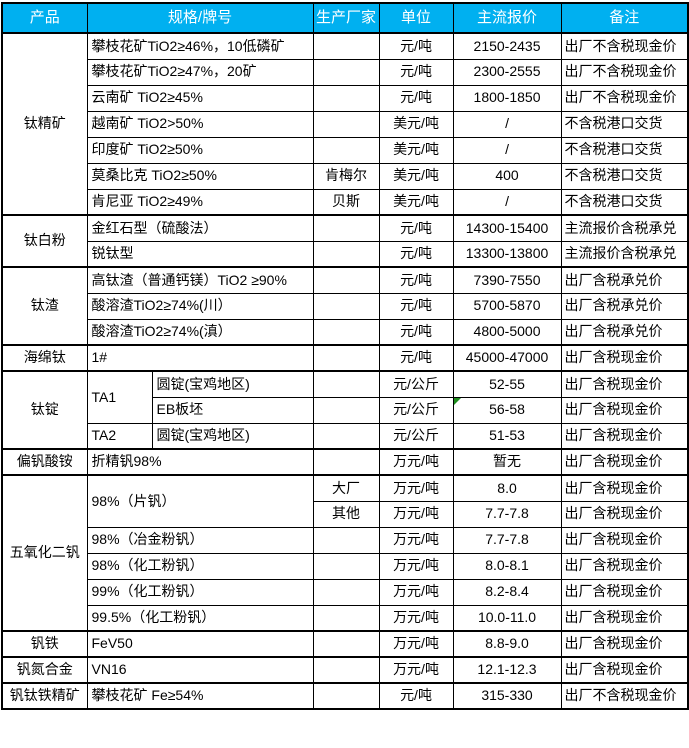 This screenshot has width=689, height=748. Describe the element at coordinates (346, 176) in the screenshot. I see `maker-cell: 肯梅尔` at that location.